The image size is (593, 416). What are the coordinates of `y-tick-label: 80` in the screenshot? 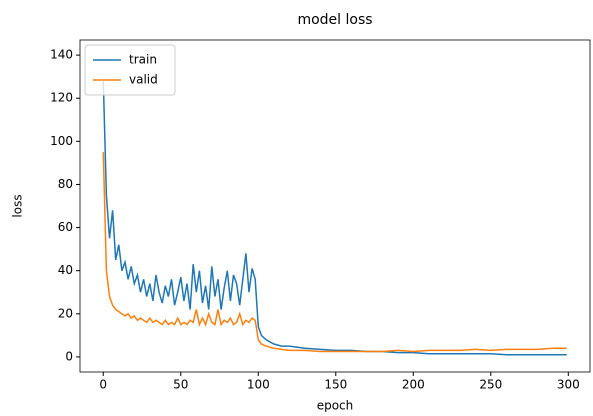 It's located at (65, 184).